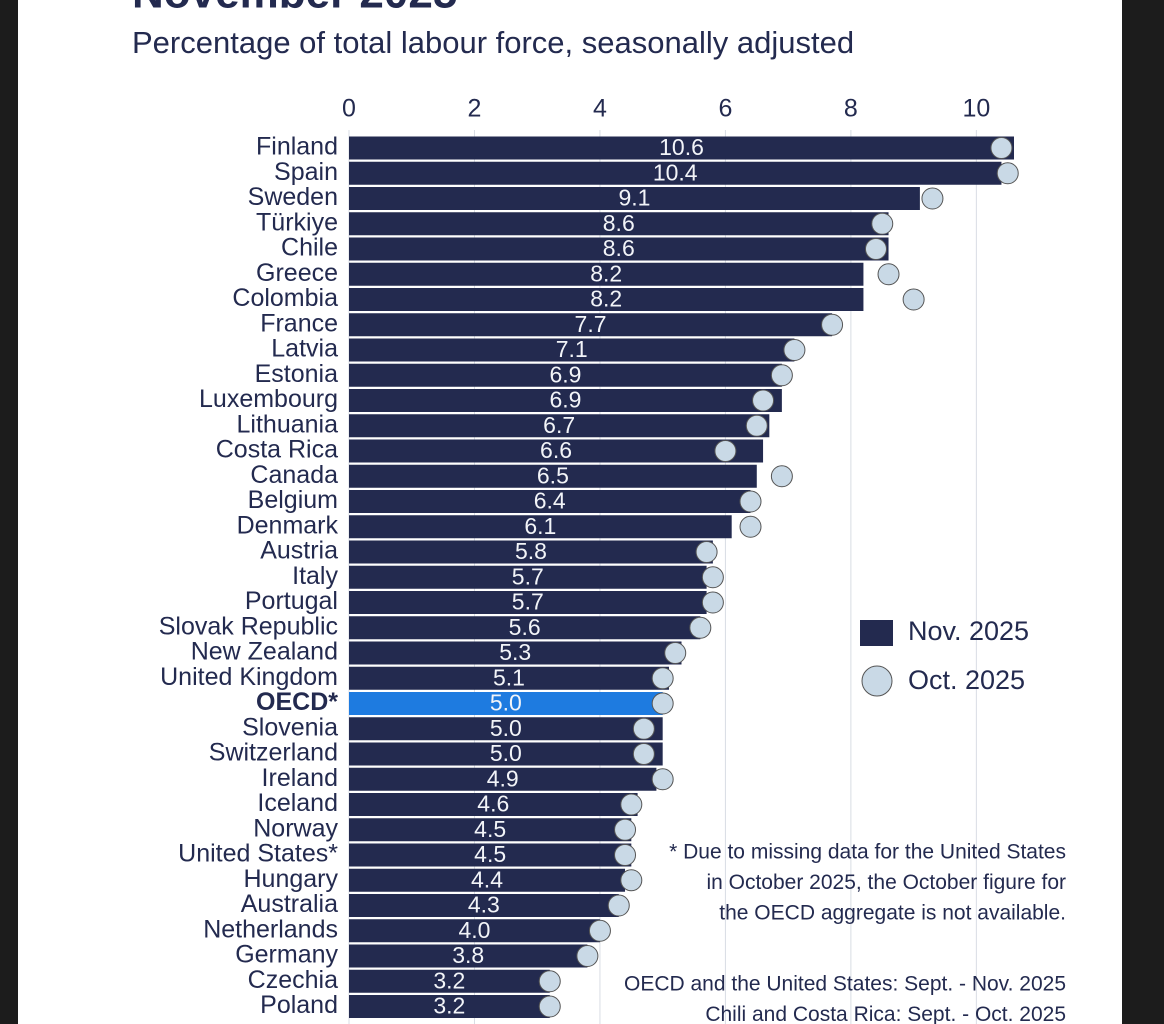 This screenshot has height=1024, width=1164. What do you see at coordinates (725, 109) in the screenshot?
I see `x-tick-label: 6` at bounding box center [725, 109].